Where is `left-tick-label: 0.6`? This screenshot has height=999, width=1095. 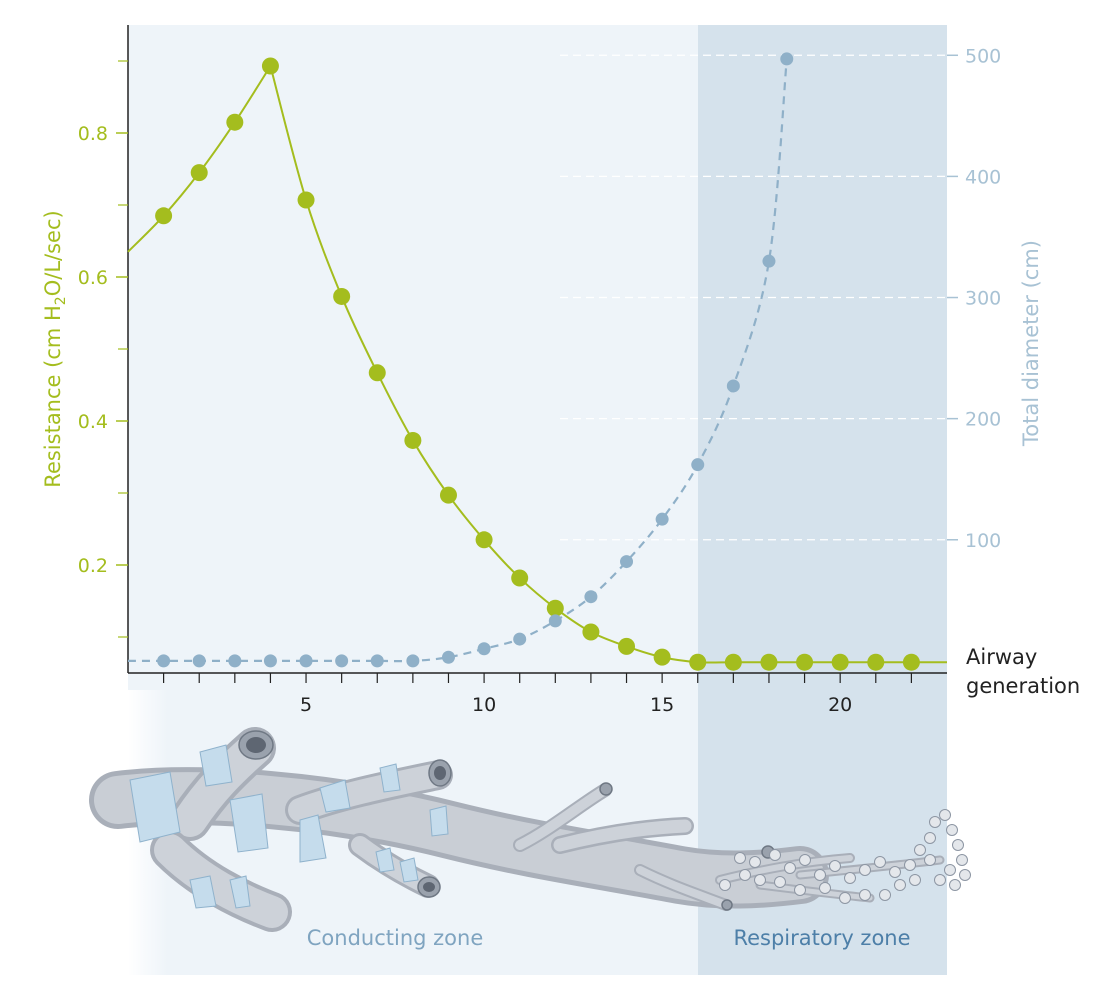
left-tick-label: 0.6 is located at coordinates (93, 278).